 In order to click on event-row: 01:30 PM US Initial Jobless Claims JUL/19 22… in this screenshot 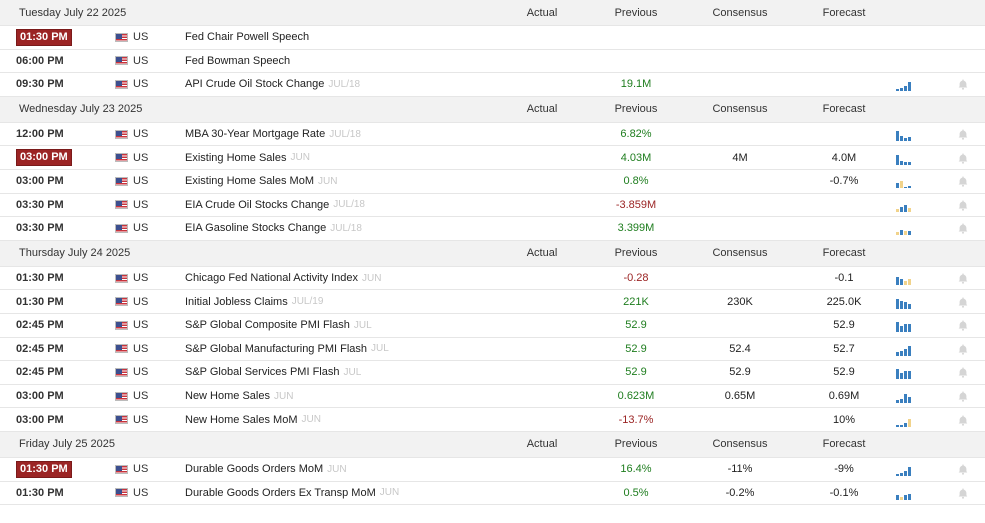, I will do `click(492, 302)`.